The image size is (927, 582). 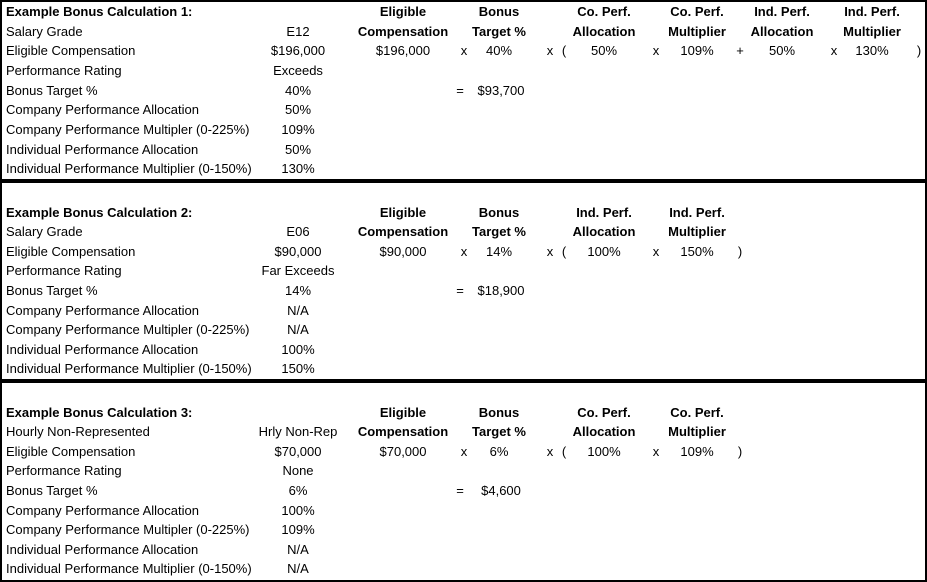 What do you see at coordinates (697, 251) in the screenshot?
I see `formula-ind-perf-multiplier: 150%` at bounding box center [697, 251].